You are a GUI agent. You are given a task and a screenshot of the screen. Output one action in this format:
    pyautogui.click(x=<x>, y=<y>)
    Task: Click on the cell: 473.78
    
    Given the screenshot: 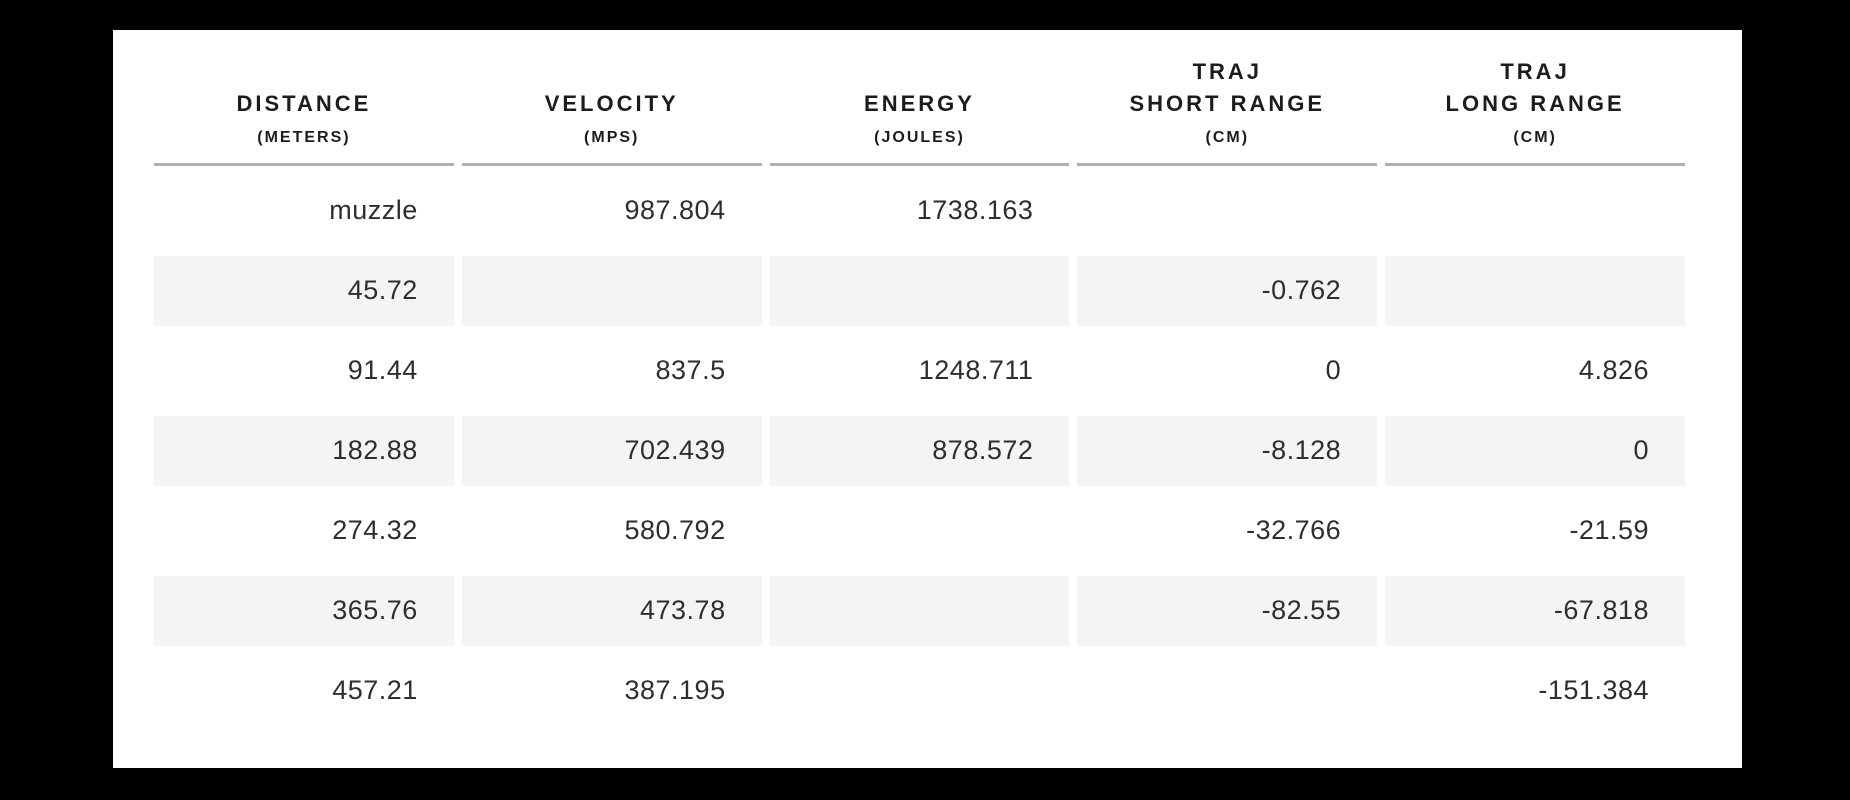 What is the action you would take?
    pyautogui.click(x=611, y=610)
    